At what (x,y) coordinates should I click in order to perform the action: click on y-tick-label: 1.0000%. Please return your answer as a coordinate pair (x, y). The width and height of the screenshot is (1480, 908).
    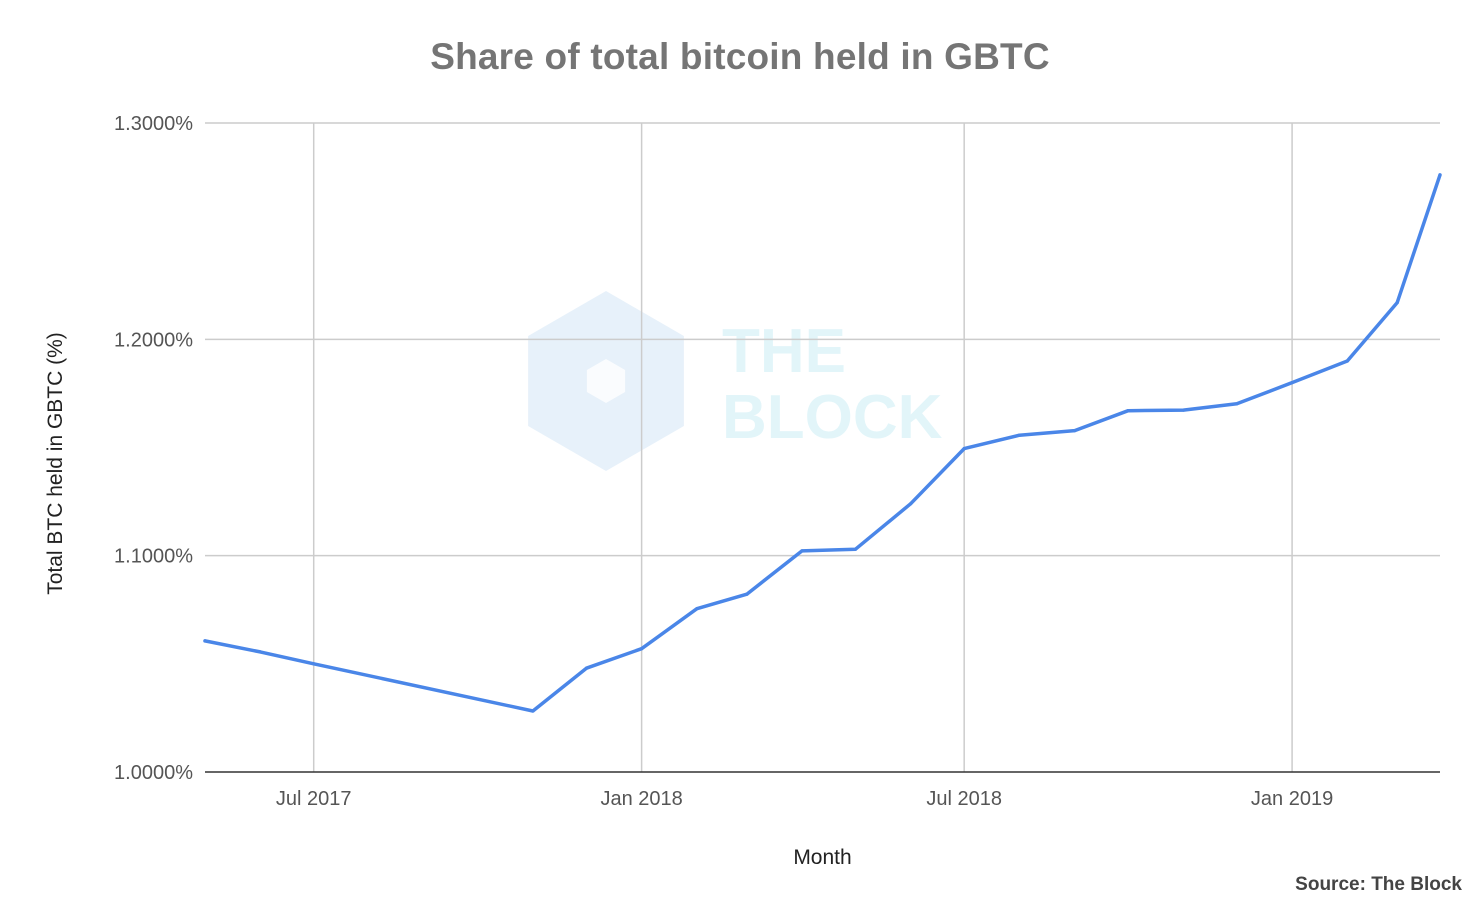
    Looking at the image, I should click on (153, 773).